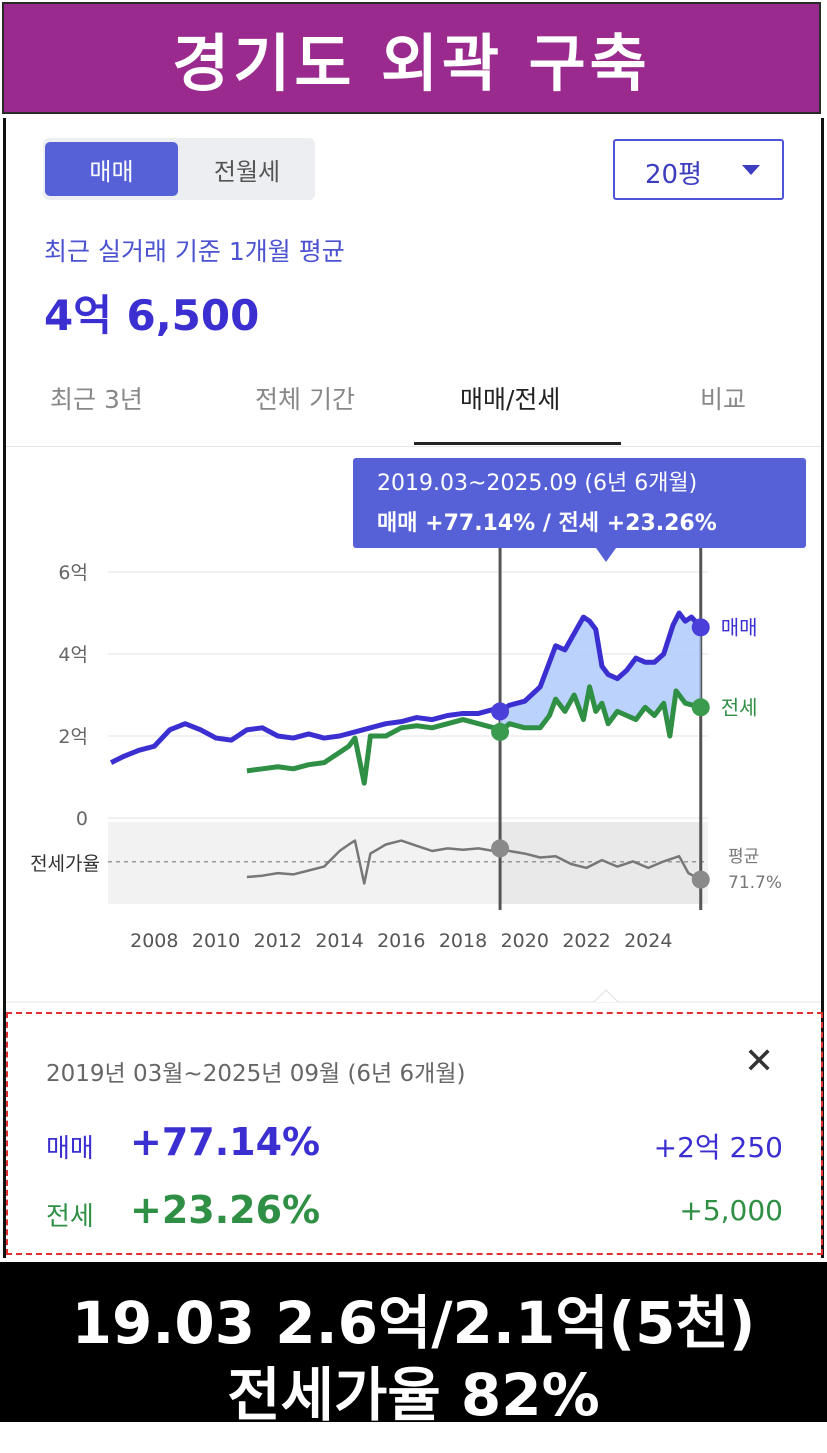 This screenshot has height=1453, width=827. What do you see at coordinates (96, 399) in the screenshot?
I see `tab-recent-3y: 최근 3년` at bounding box center [96, 399].